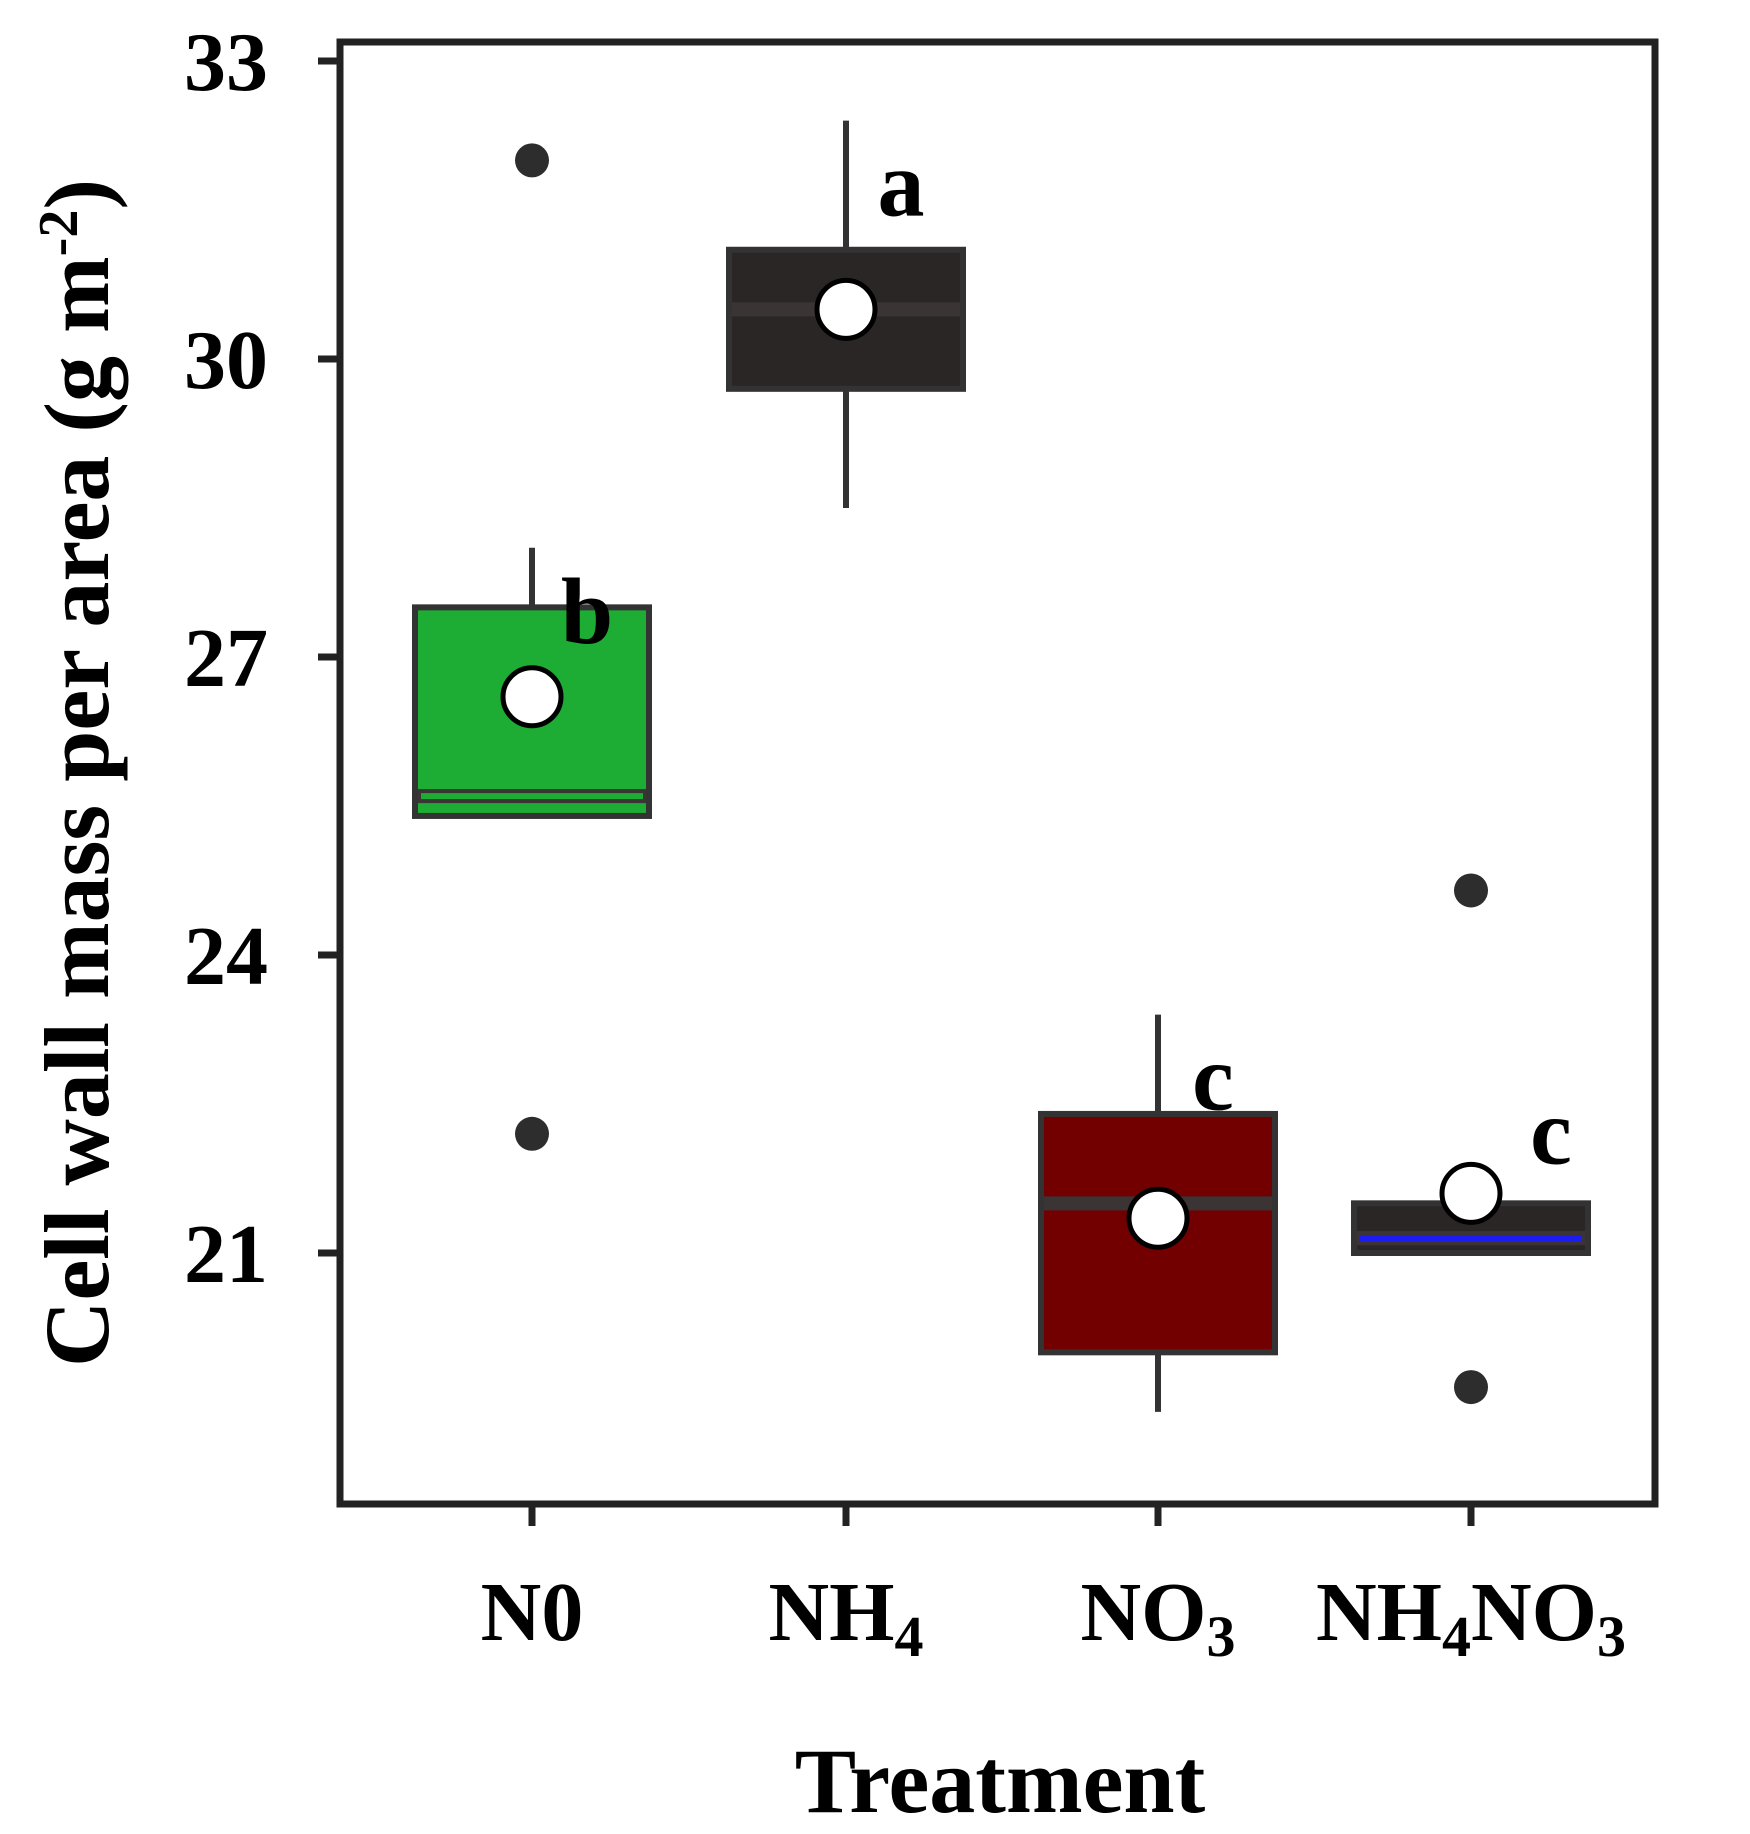  Describe the element at coordinates (1471, 1617) in the screenshot. I see `x-tick-label: NH4NO3` at that location.